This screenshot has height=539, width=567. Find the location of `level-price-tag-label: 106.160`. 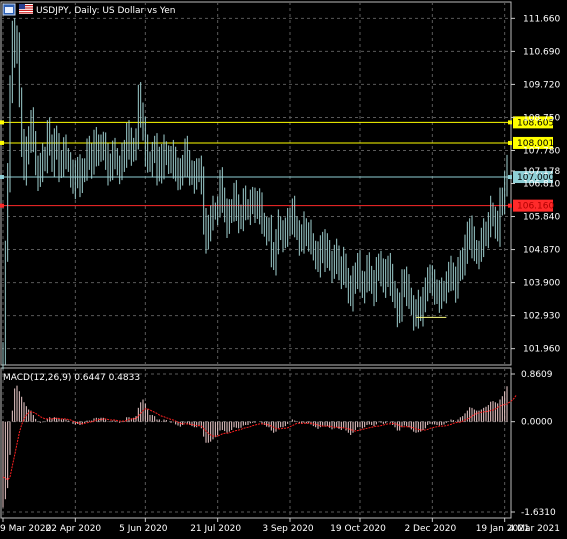

level-price-tag-label: 106.160 is located at coordinates (535, 207).